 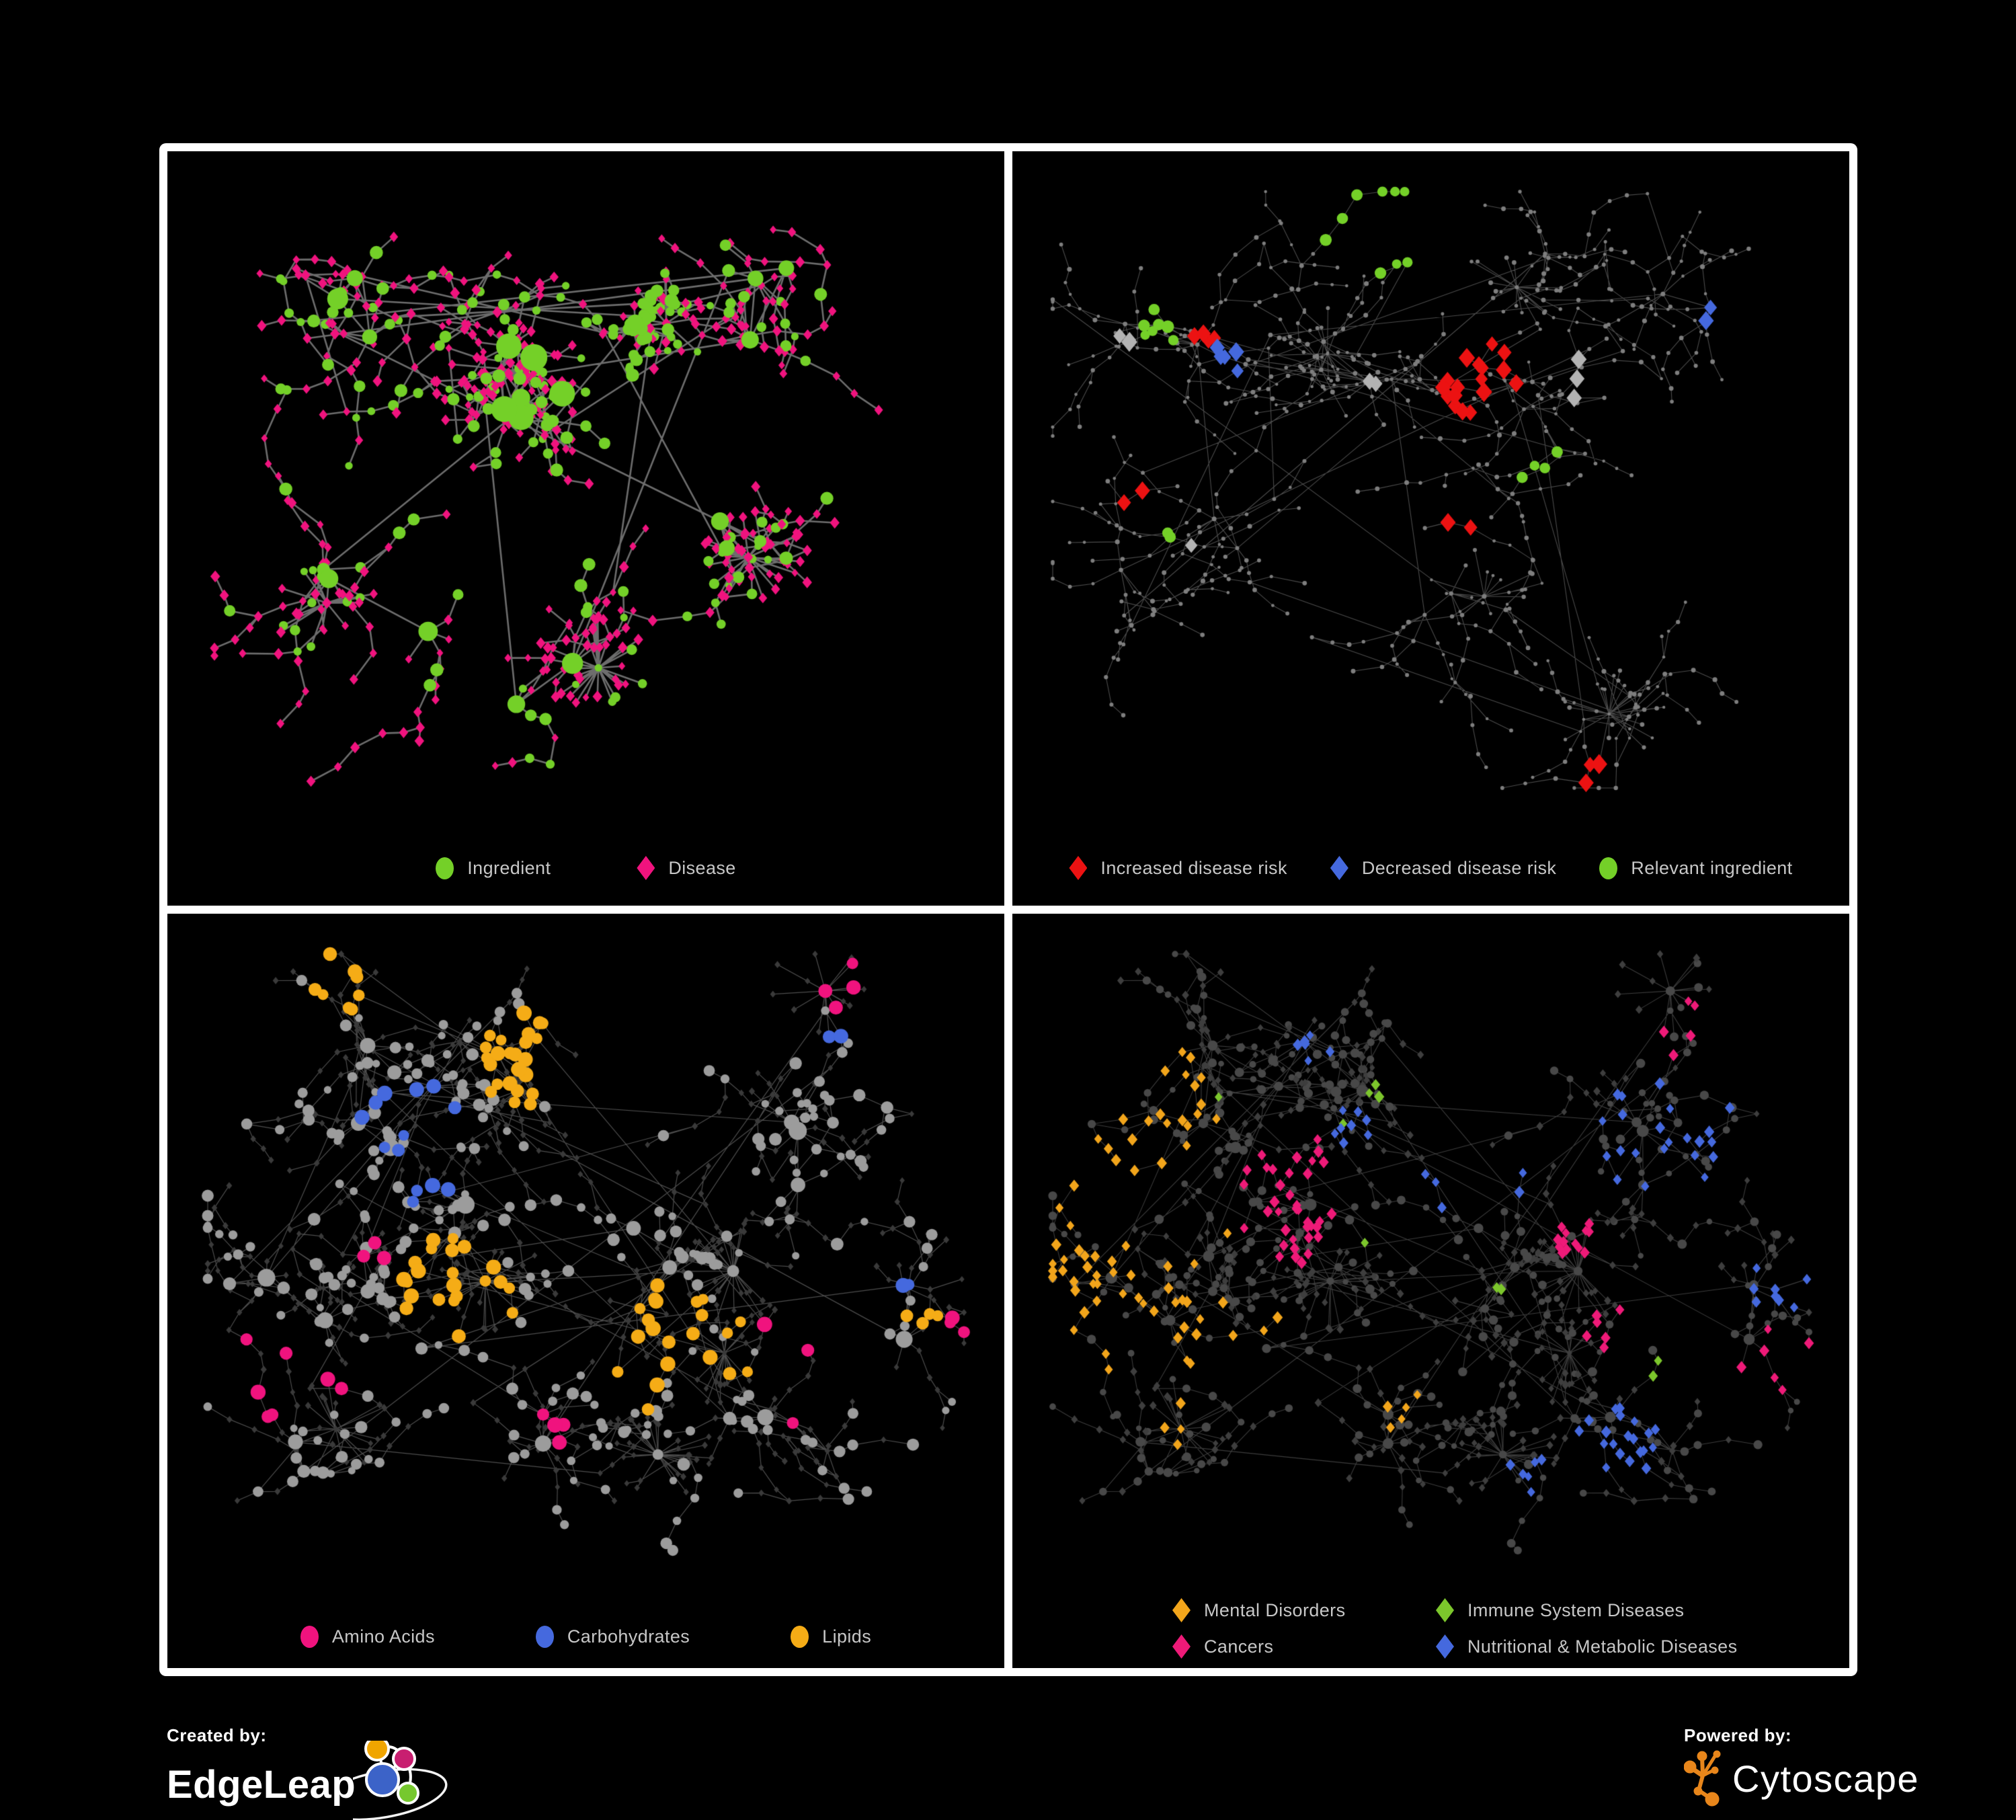 What do you see at coordinates (1459, 867) in the screenshot?
I see `legend-label: Decreased disease risk` at bounding box center [1459, 867].